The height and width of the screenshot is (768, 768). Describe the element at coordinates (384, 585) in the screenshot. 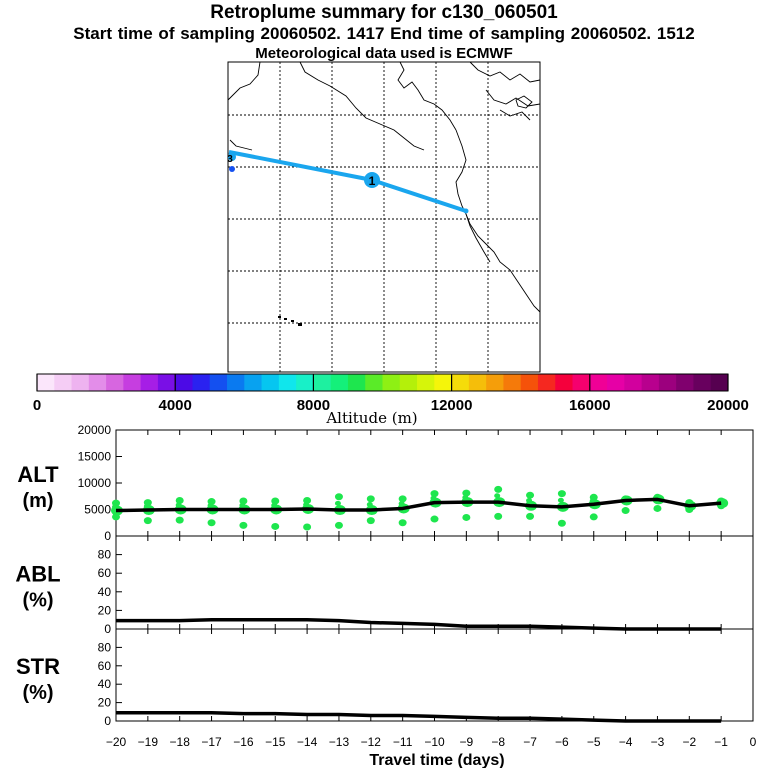

I see `abl-panel: 0 20 40 60 80 ABL (%)` at that location.